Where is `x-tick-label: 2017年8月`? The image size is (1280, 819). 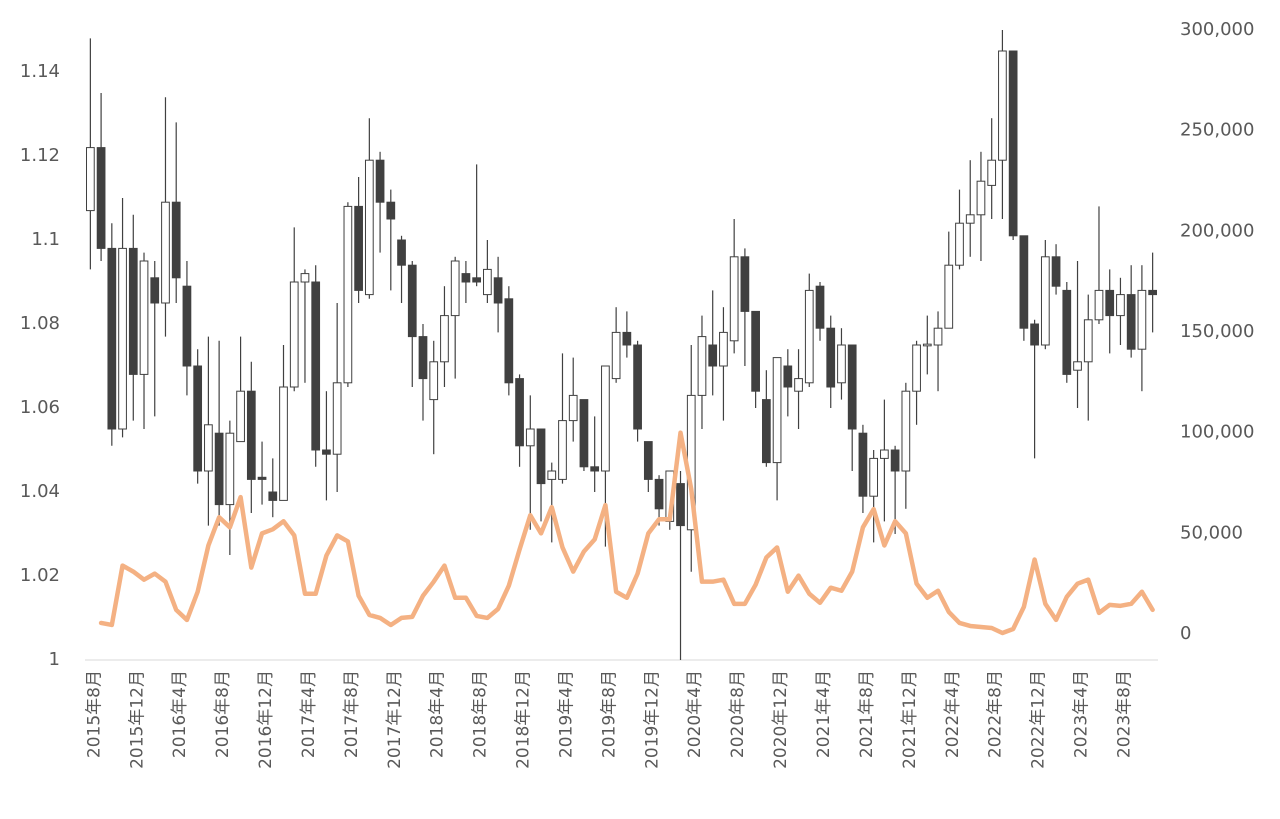
x-tick-label: 2017年8月 is located at coordinates (352, 714).